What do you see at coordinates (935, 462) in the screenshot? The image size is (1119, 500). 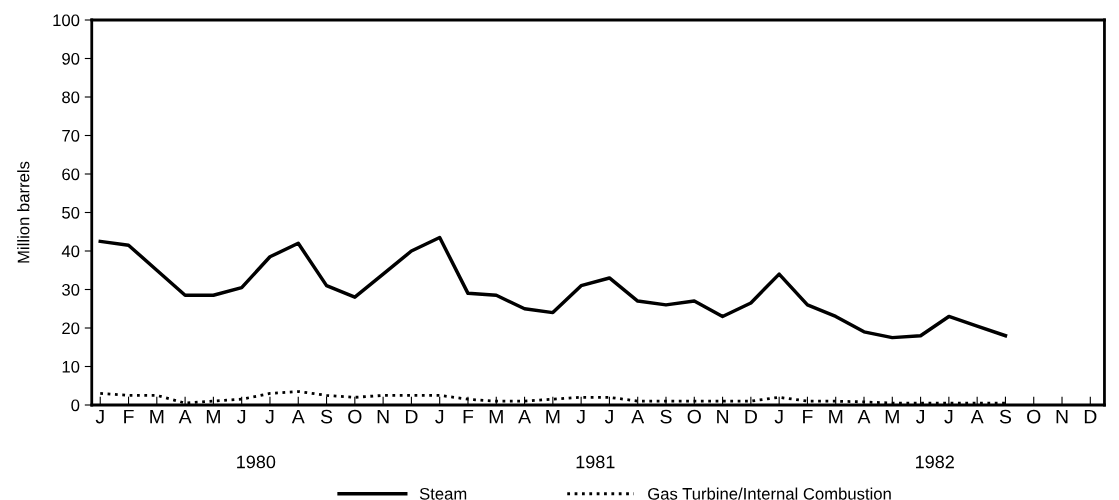 I see `text: 1982` at bounding box center [935, 462].